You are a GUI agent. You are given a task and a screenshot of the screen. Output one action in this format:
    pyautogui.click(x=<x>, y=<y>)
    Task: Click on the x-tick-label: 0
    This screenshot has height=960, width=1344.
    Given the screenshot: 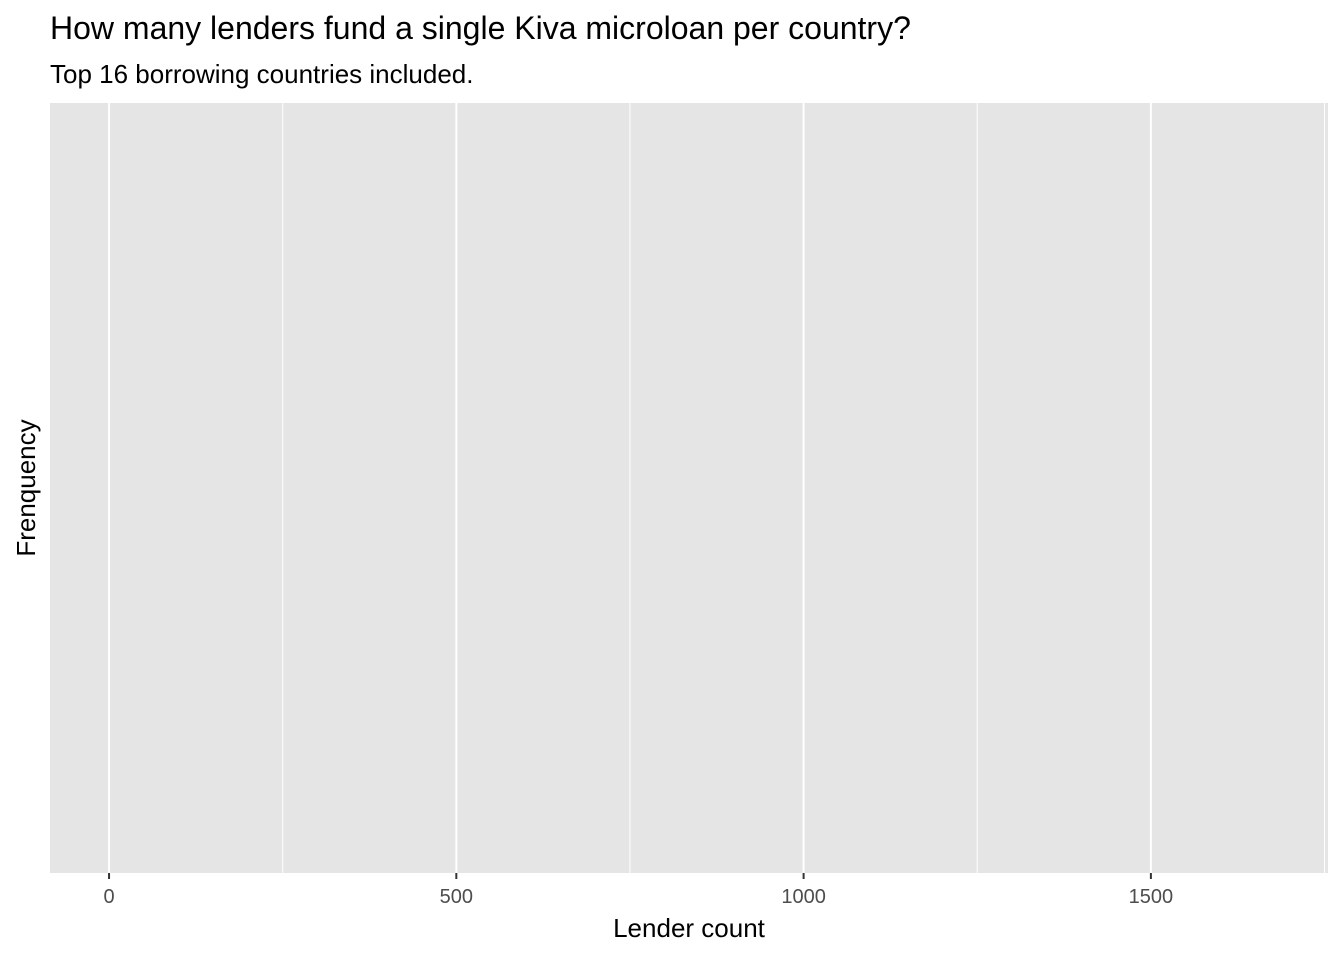 What is the action you would take?
    pyautogui.click(x=108, y=897)
    